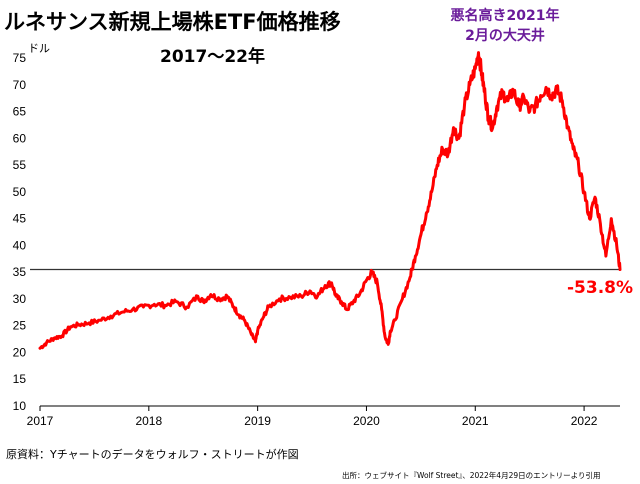 The image size is (640, 484). Describe the element at coordinates (152, 454) in the screenshot. I see `source-note: 原資料：Yチャートのデータをウォルフ・ストリートが作図` at that location.